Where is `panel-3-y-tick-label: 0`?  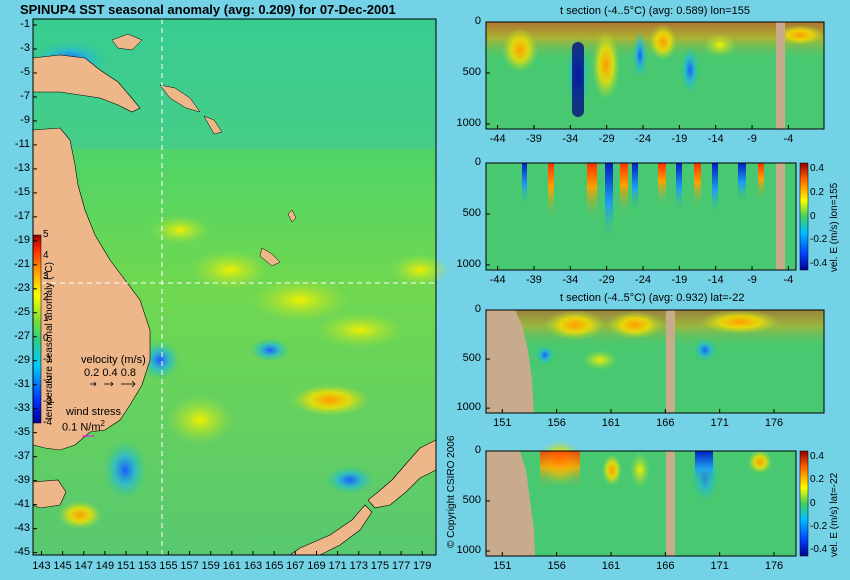
panel-3-y-tick-label: 0 is located at coordinates (477, 309).